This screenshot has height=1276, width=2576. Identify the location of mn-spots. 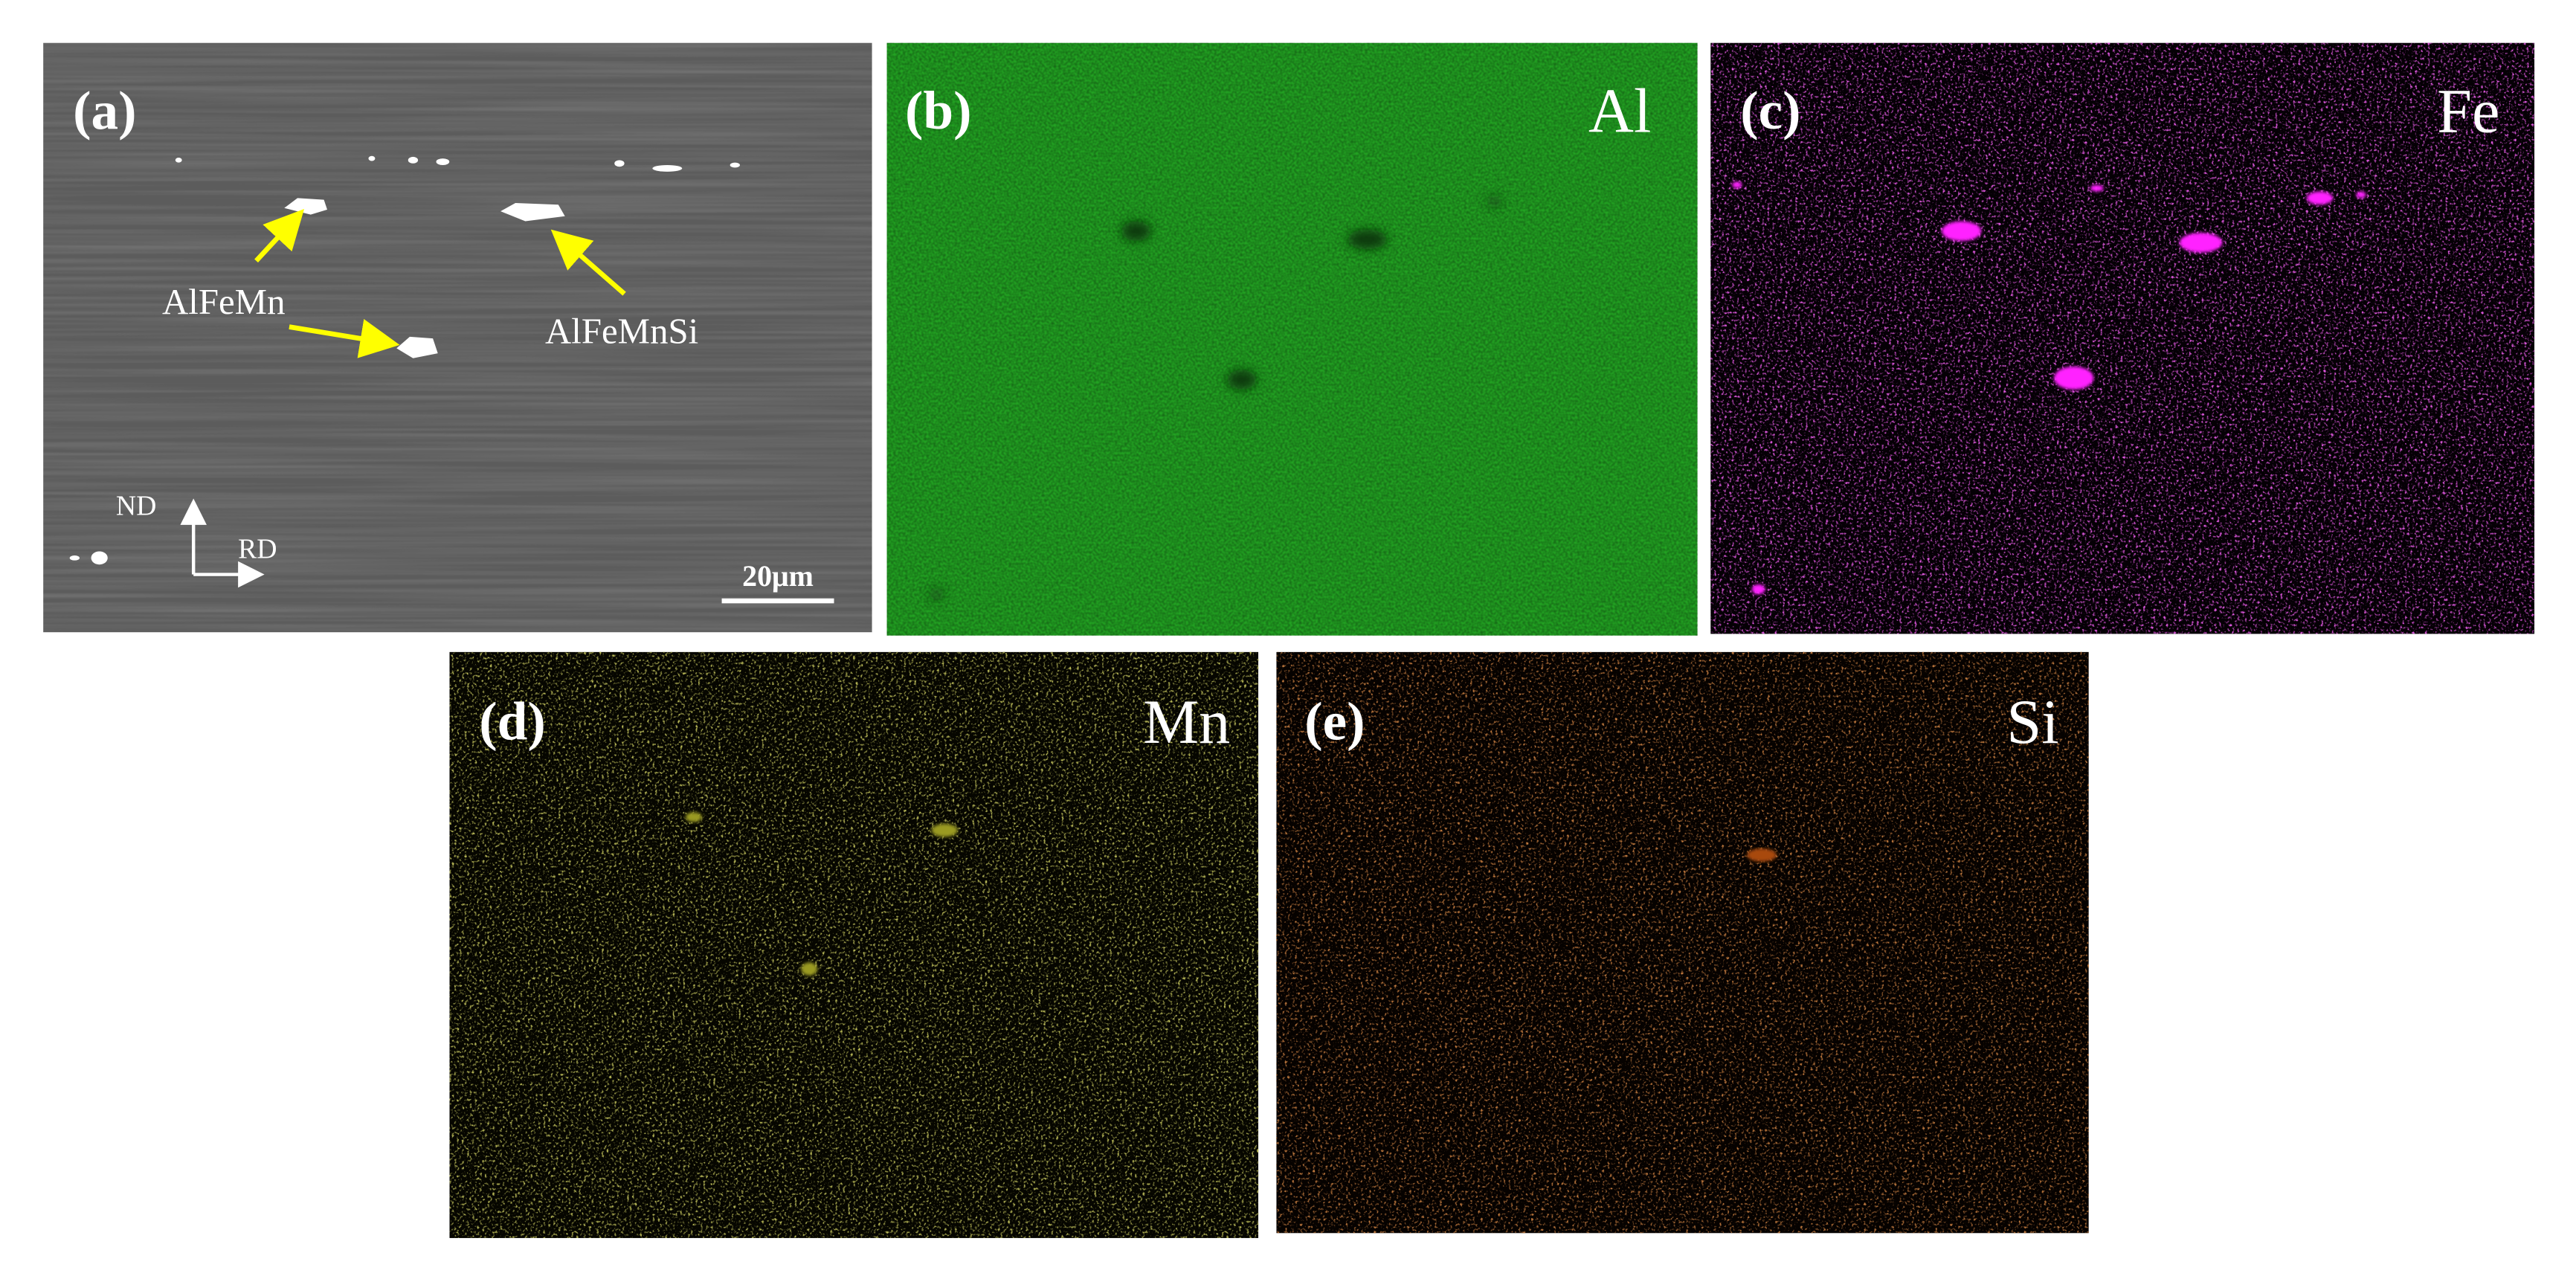
(822, 894).